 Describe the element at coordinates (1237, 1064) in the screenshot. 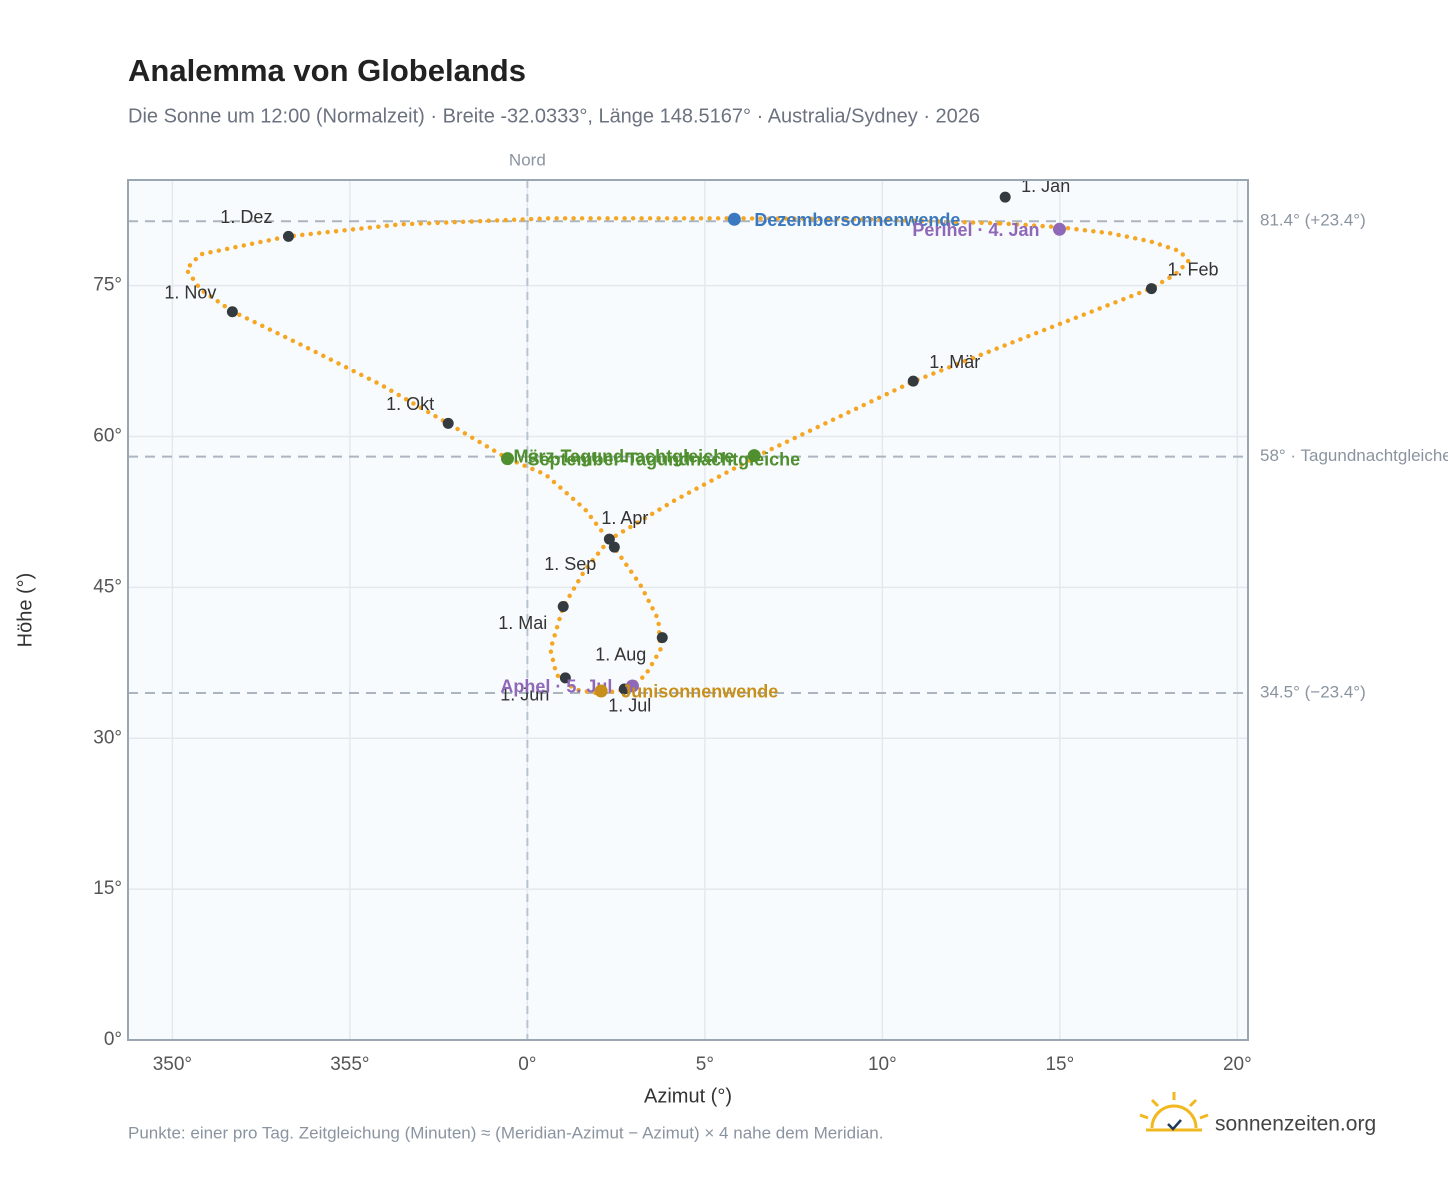

I see `x-tick-label: 20°` at that location.